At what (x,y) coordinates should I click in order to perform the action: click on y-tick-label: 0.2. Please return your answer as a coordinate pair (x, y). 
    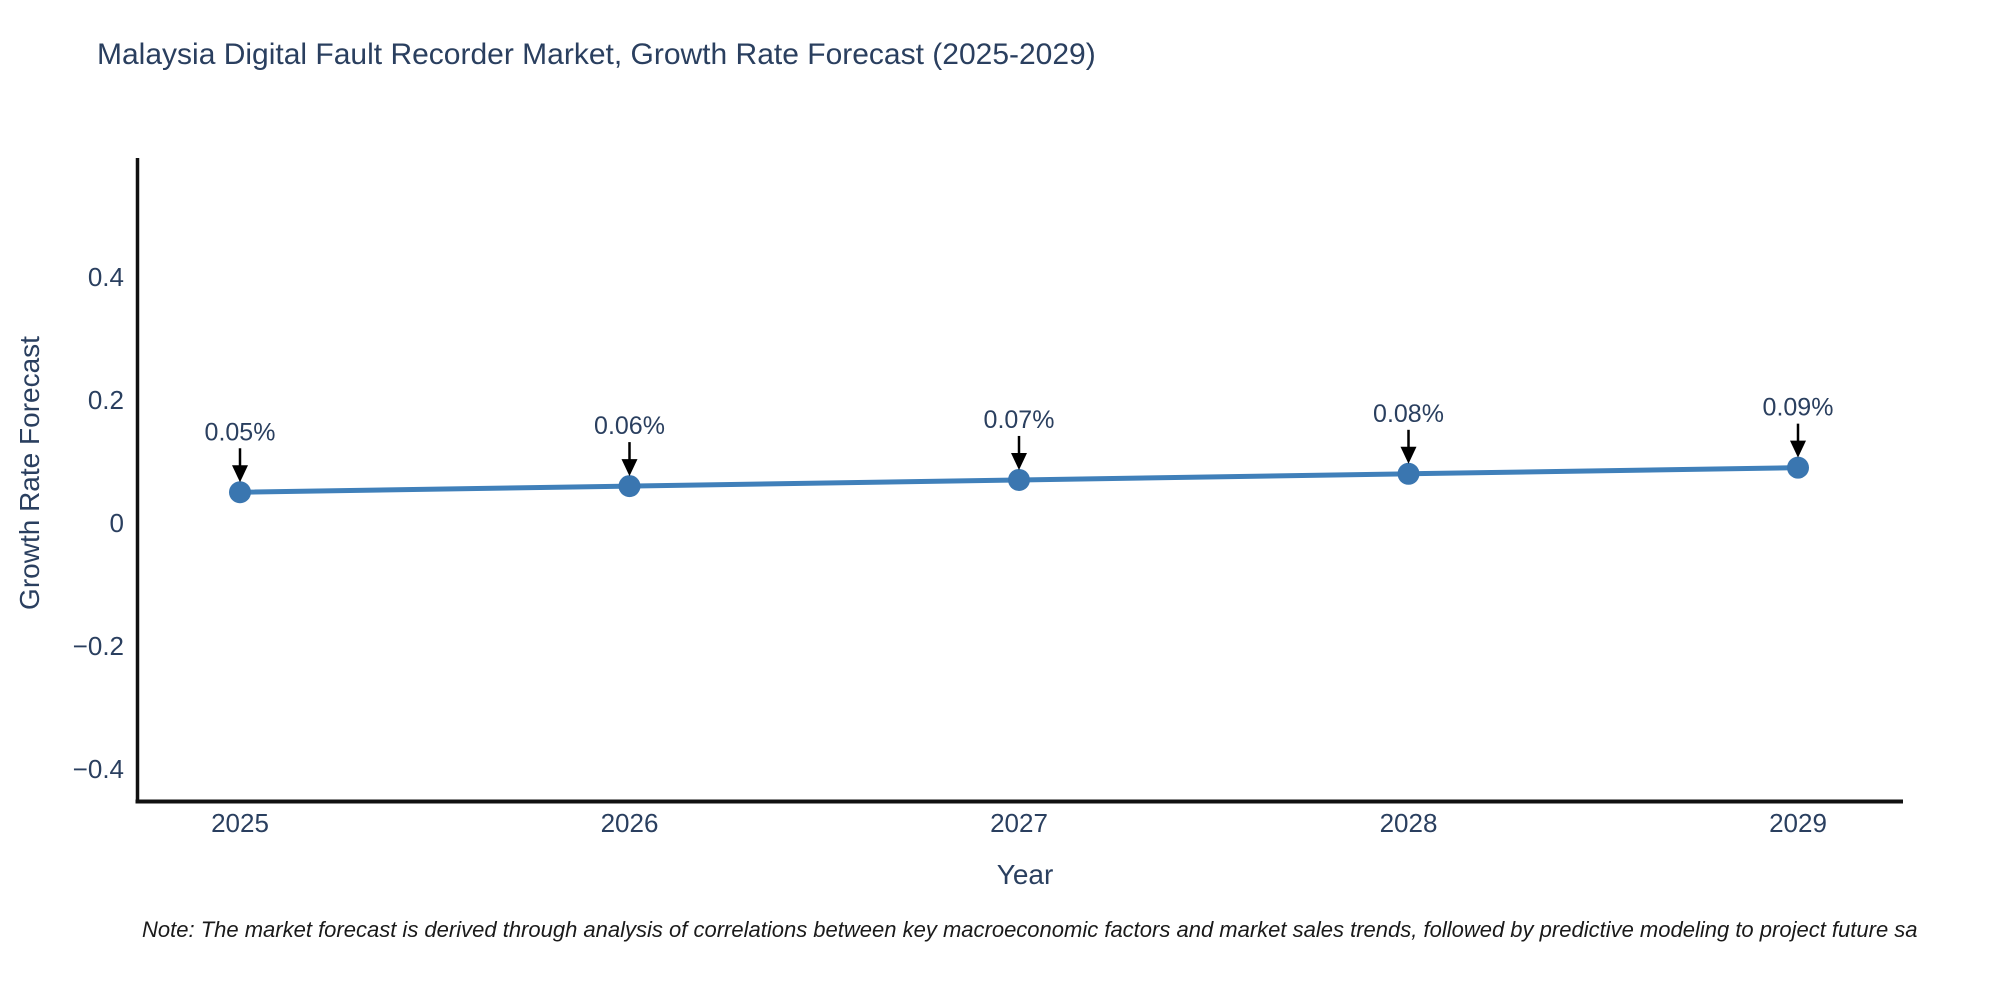
    Looking at the image, I should click on (106, 400).